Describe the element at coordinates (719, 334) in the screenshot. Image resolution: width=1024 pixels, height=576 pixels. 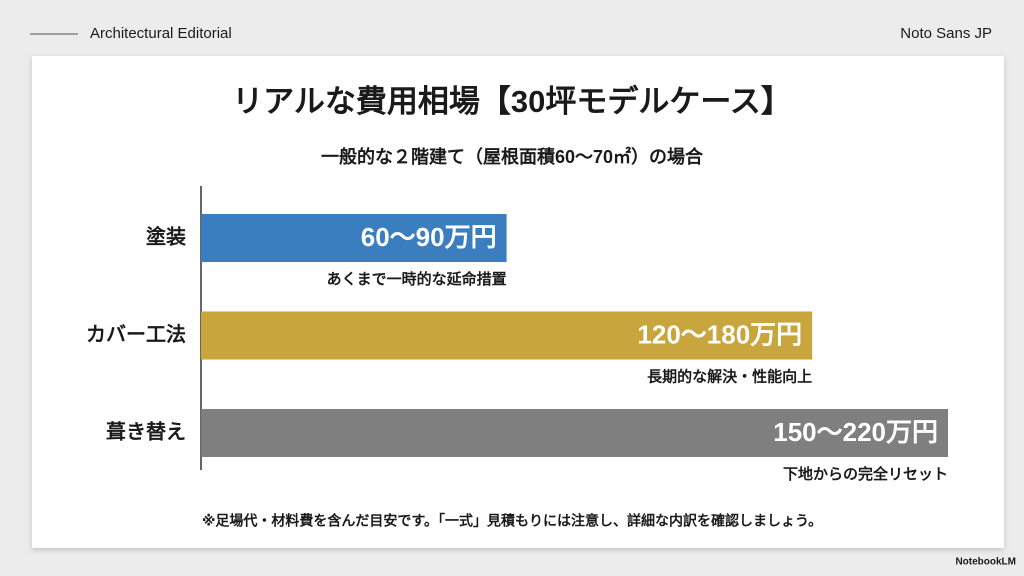
I see `value-label: 120〜180万円` at that location.